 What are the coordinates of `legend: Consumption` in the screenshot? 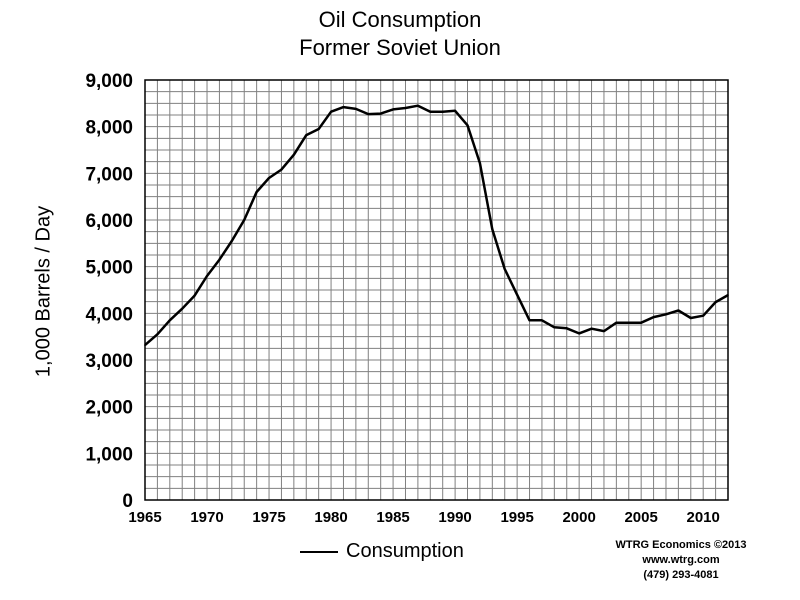 It's located at (382, 551).